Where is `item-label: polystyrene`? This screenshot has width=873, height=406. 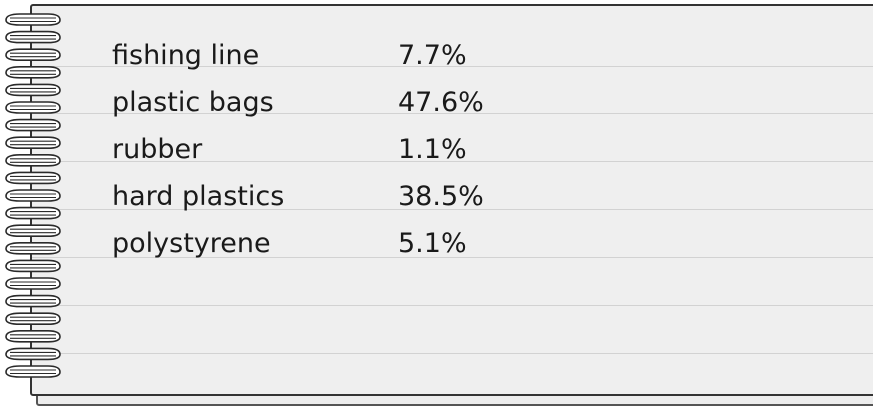 item-label: polystyrene is located at coordinates (191, 243).